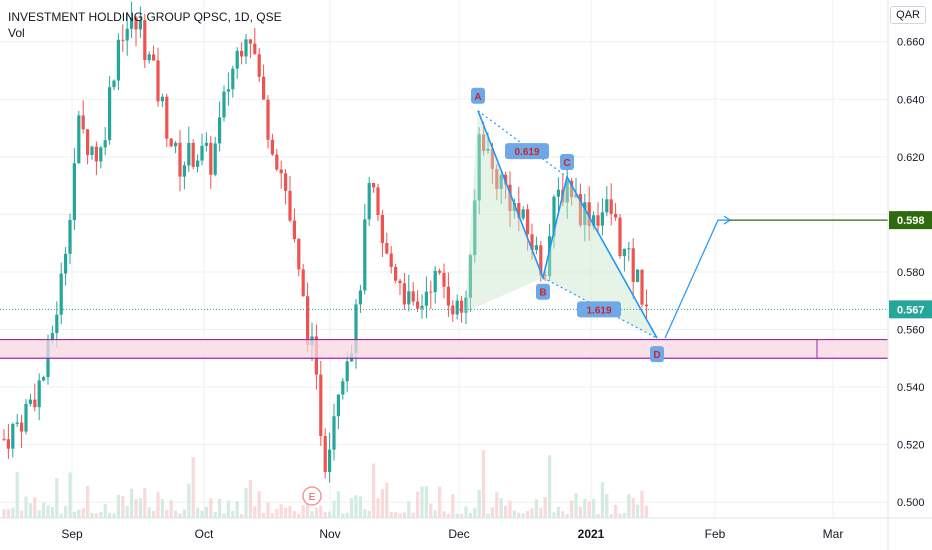  What do you see at coordinates (567, 224) in the screenshot?
I see `pattern-line` at bounding box center [567, 224].